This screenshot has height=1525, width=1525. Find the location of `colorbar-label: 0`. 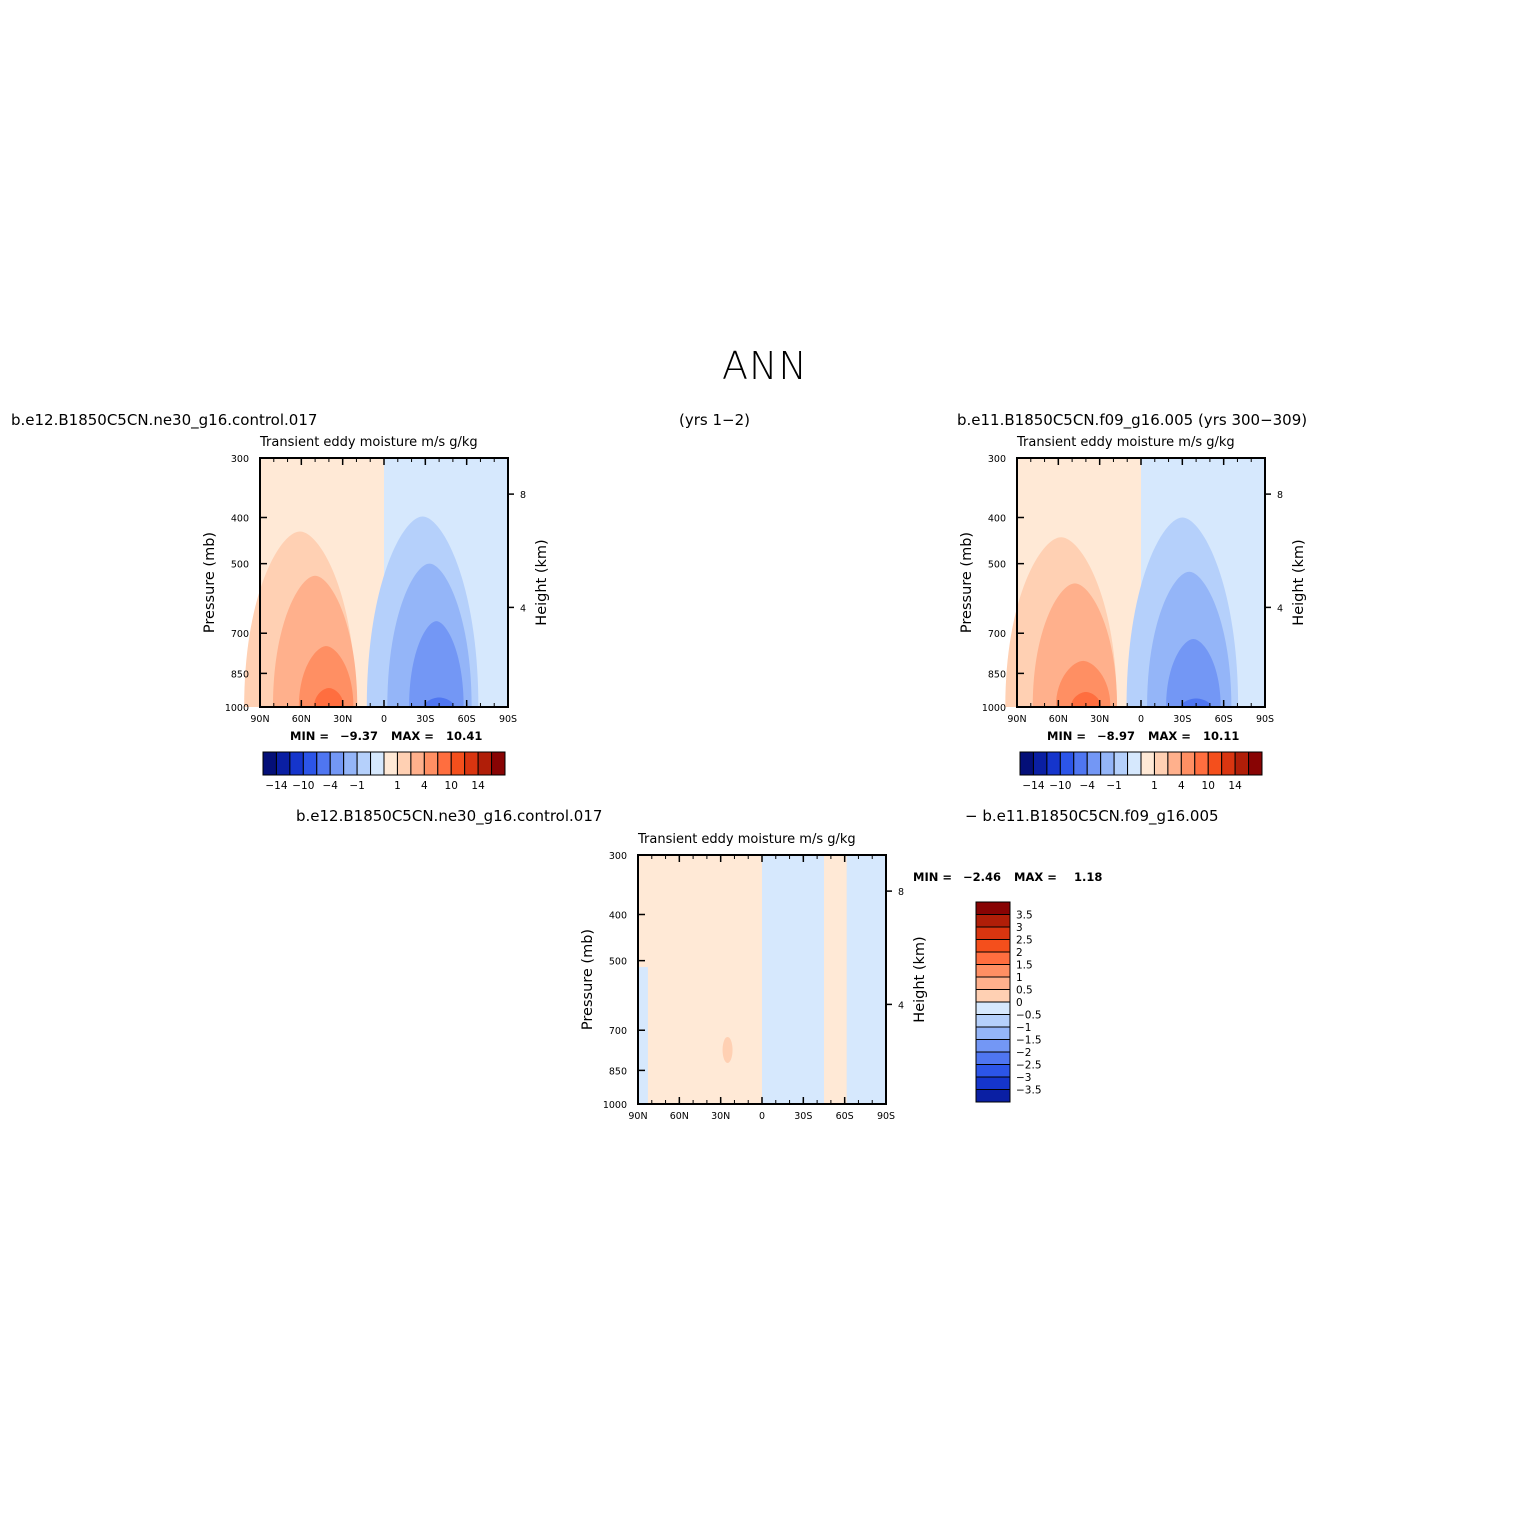

colorbar-label: 0 is located at coordinates (1019, 1003).